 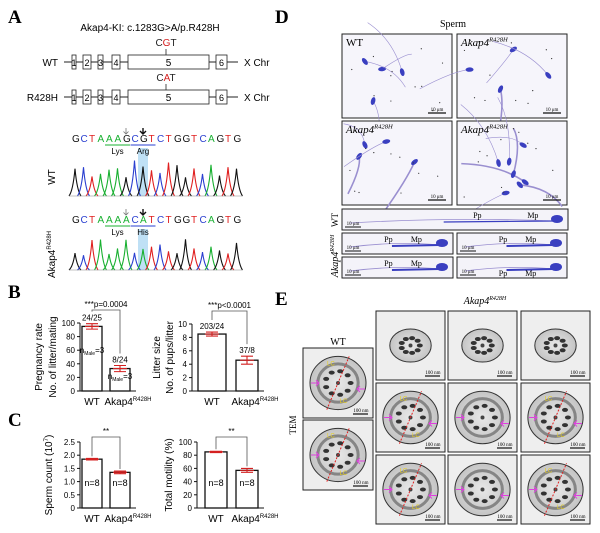 I want to click on micrograph-frame, so click(x=397, y=163).